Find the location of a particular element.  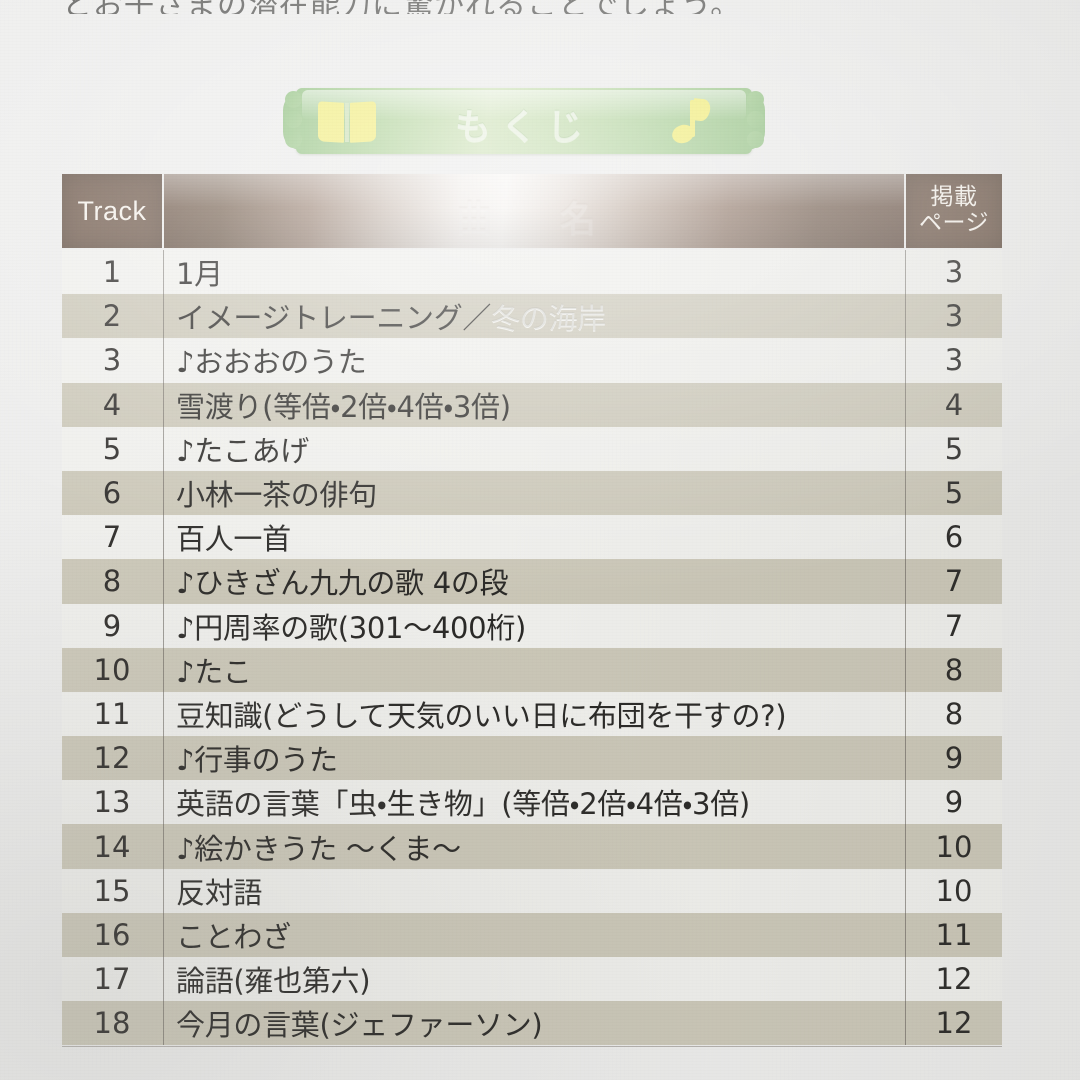

header-page-cell: 掲載 ページ is located at coordinates (954, 211).